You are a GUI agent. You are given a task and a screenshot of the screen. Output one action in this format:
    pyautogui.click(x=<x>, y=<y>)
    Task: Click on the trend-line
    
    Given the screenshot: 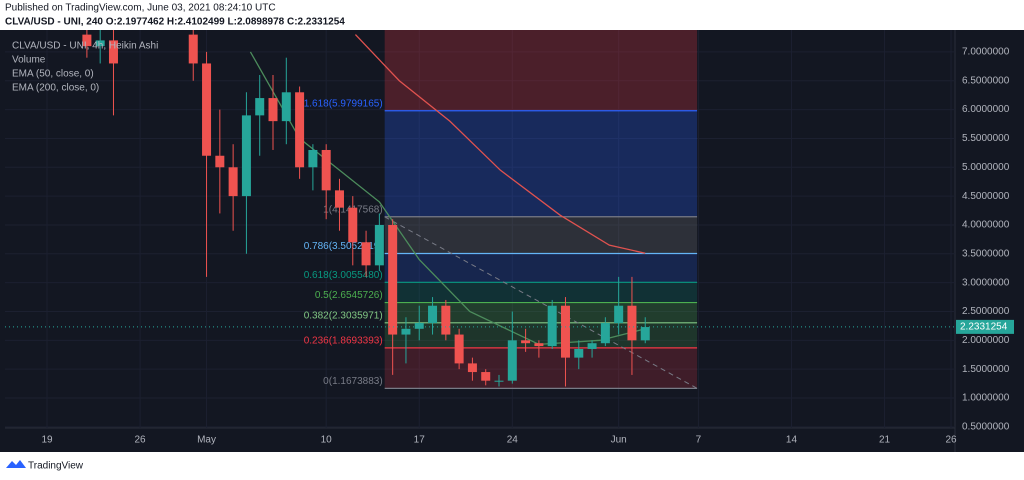 What is the action you would take?
    pyautogui.click(x=541, y=302)
    